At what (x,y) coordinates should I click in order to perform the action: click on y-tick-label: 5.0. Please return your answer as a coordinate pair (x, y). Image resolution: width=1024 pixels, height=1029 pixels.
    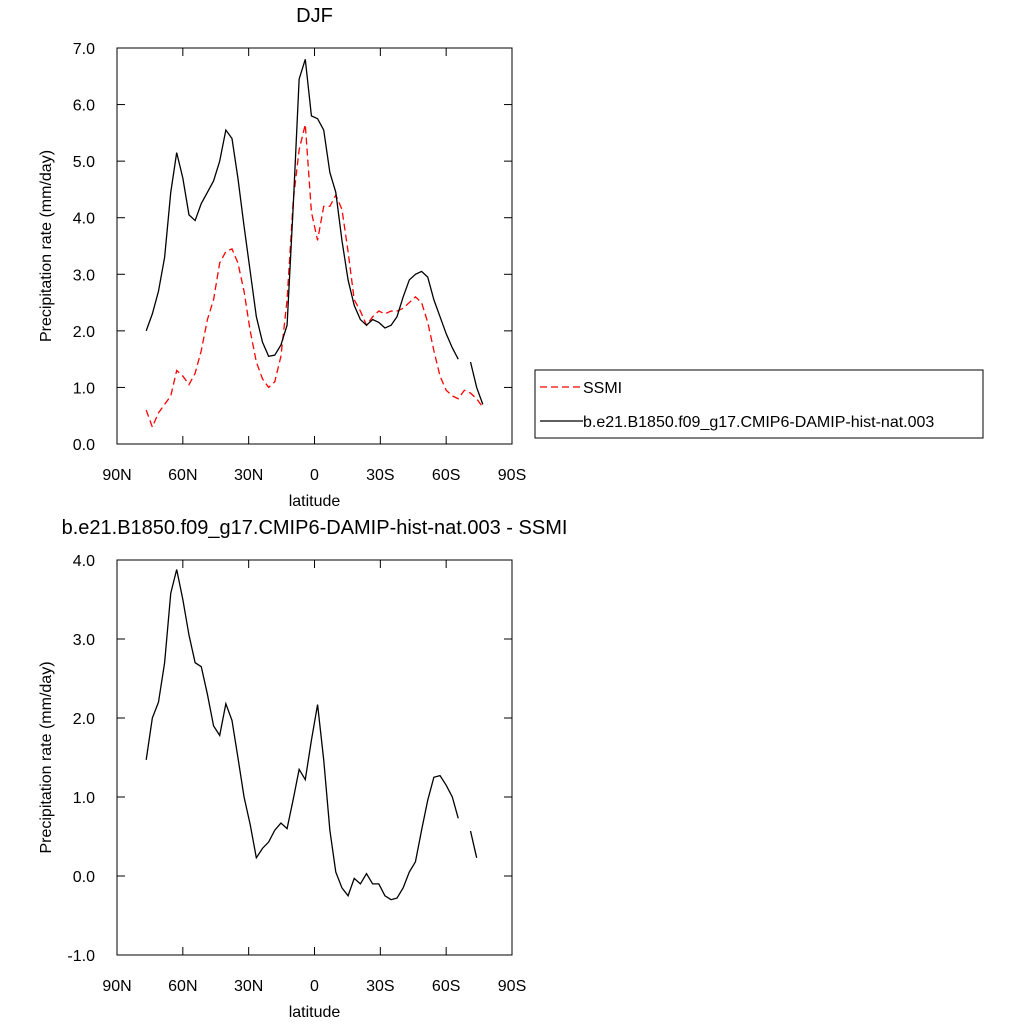
    Looking at the image, I should click on (84, 162).